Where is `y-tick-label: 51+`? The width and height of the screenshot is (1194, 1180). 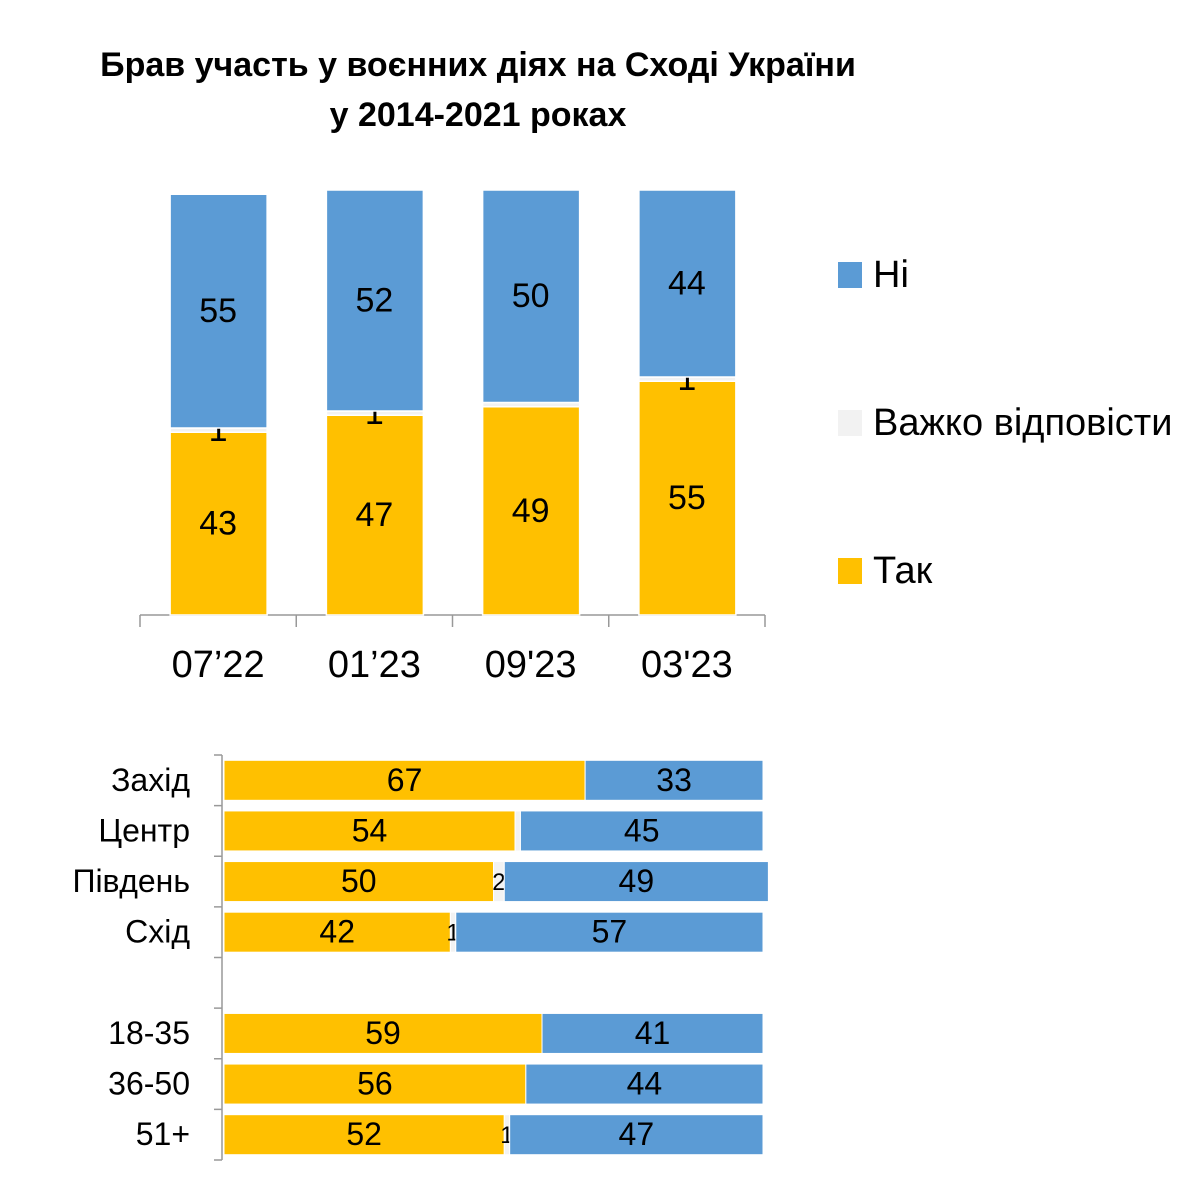
y-tick-label: 51+ is located at coordinates (163, 1134).